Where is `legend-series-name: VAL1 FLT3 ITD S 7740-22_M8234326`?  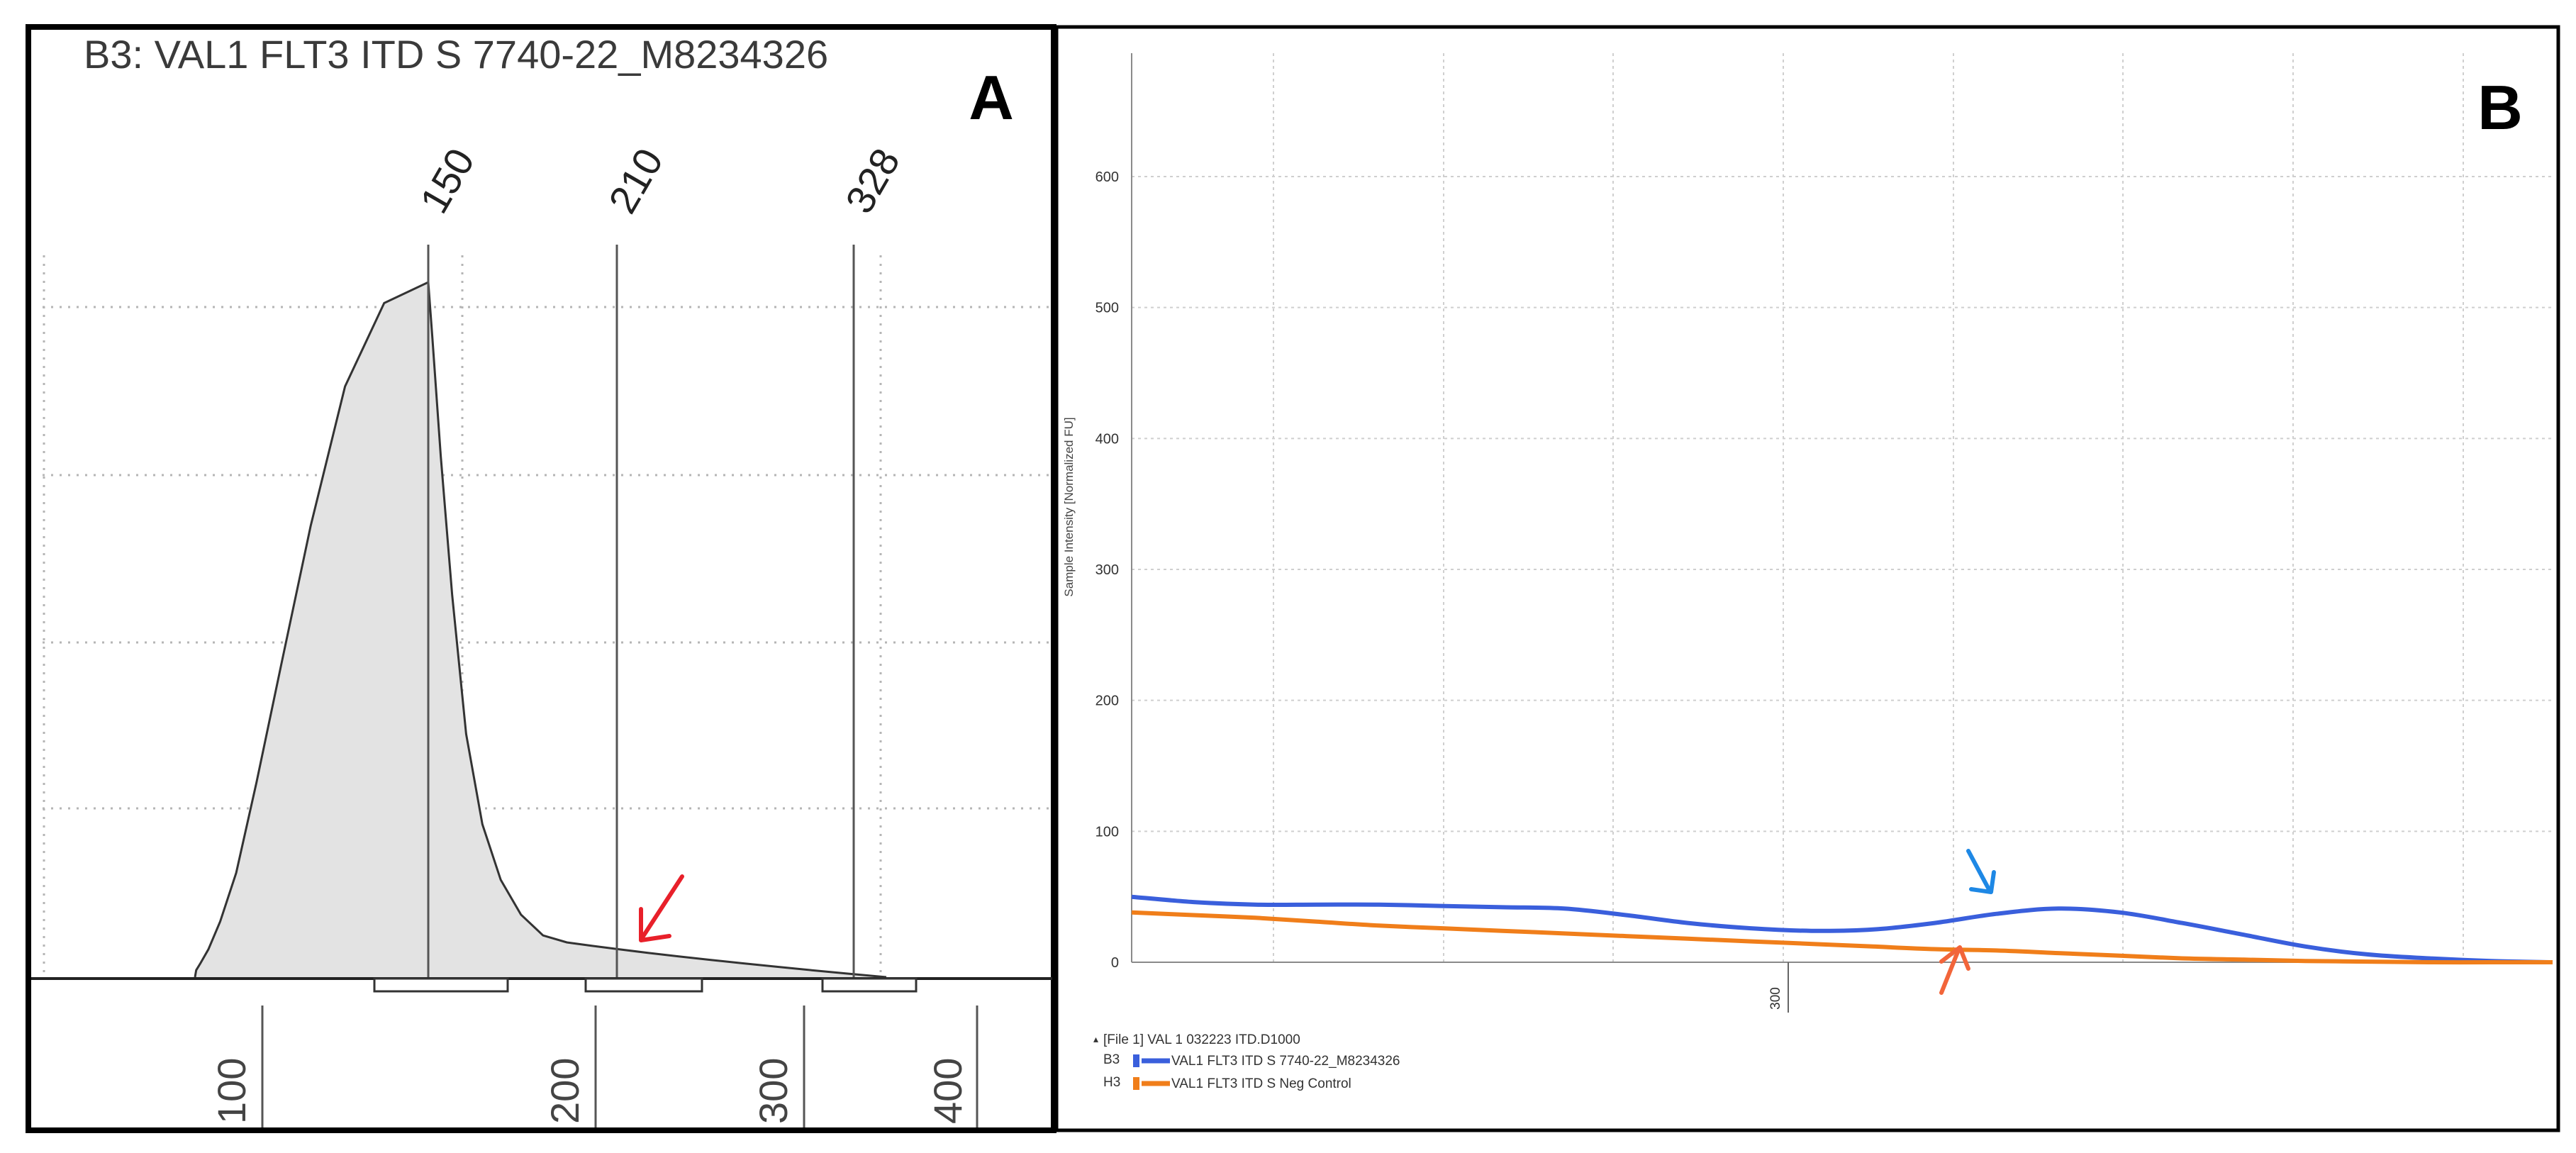
legend-series-name: VAL1 FLT3 ITD S 7740-22_M8234326 is located at coordinates (1285, 1061).